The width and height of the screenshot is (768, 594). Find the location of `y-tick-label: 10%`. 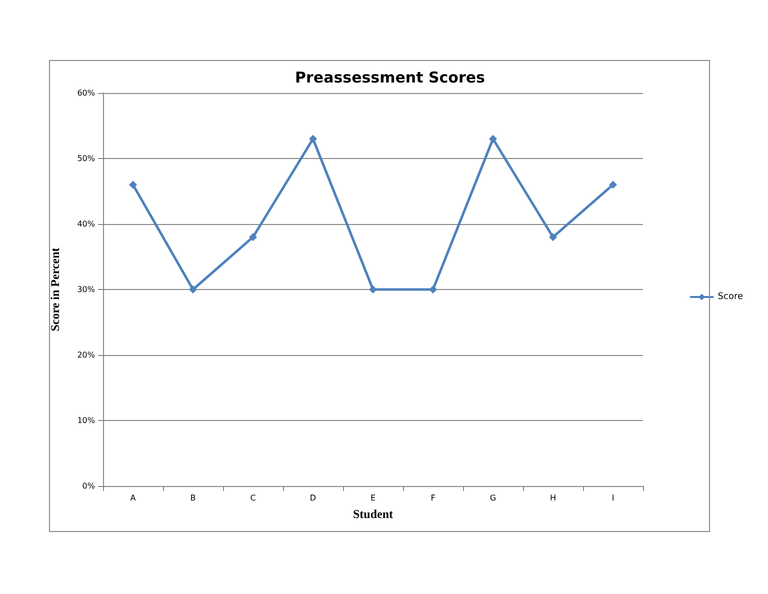

y-tick-label: 10% is located at coordinates (86, 420).